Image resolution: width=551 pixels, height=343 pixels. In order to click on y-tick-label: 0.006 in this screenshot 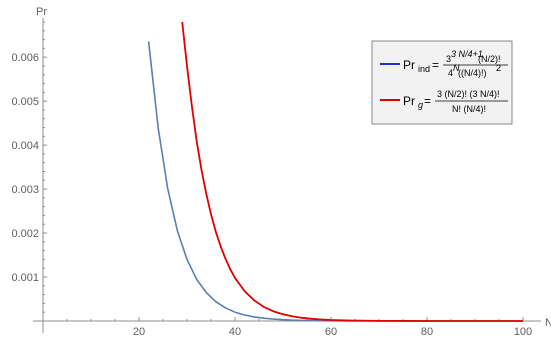, I will do `click(25, 58)`.